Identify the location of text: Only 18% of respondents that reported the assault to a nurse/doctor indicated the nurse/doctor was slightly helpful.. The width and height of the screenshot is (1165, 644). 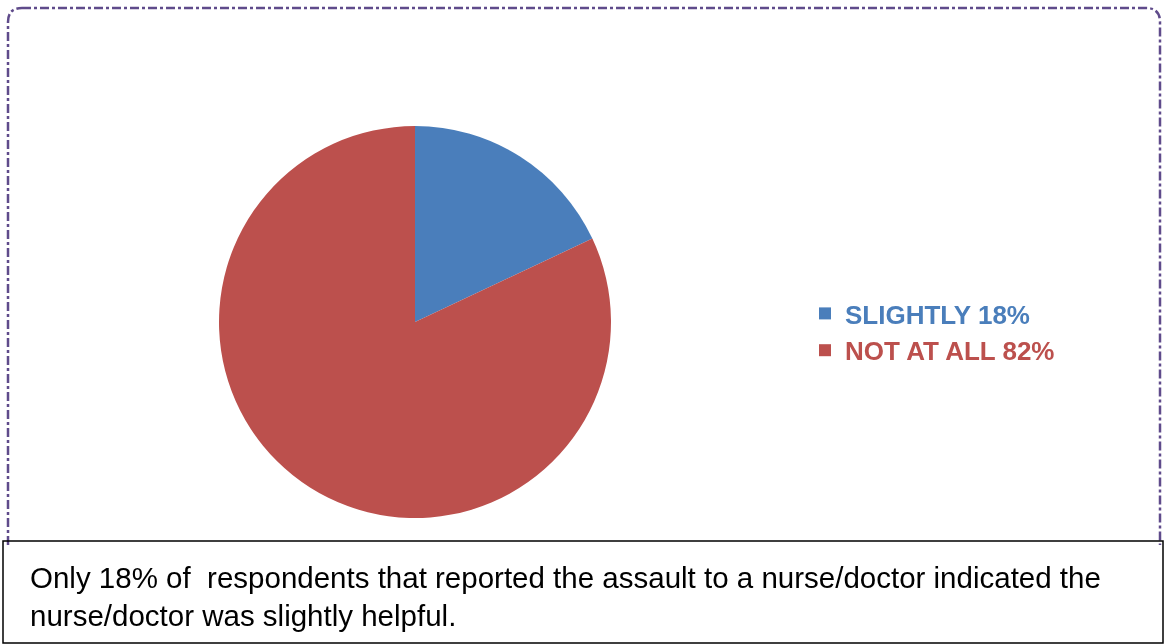
(565, 597).